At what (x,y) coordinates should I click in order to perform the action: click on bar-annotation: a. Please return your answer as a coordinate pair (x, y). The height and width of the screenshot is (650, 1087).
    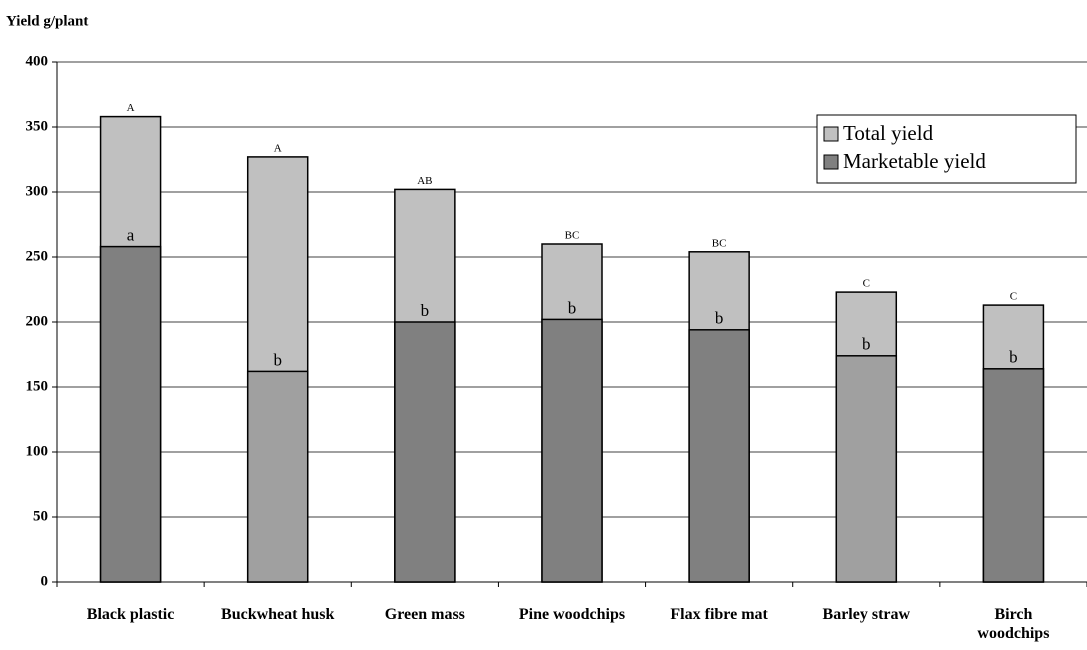
    Looking at the image, I should click on (131, 235).